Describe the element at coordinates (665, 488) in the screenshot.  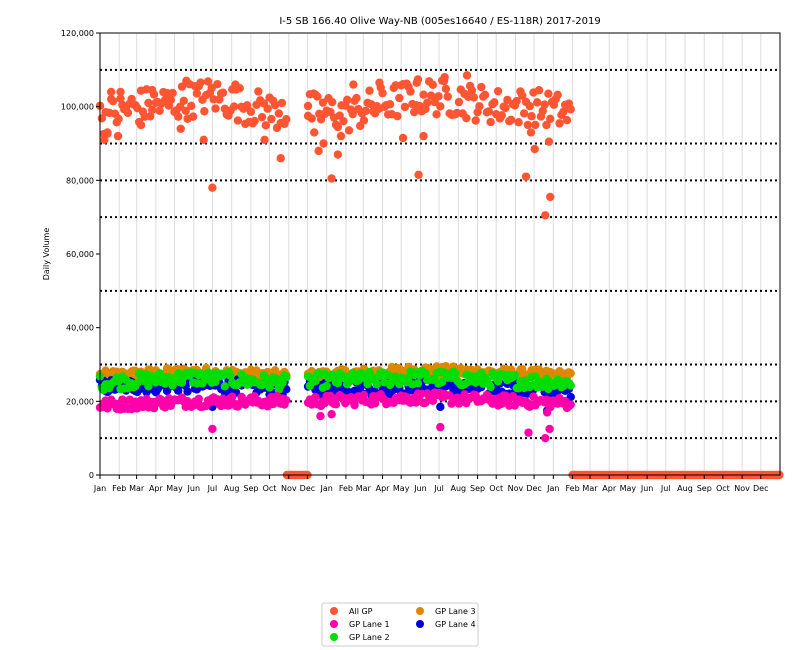
I see `x-tick-label: Jul` at that location.